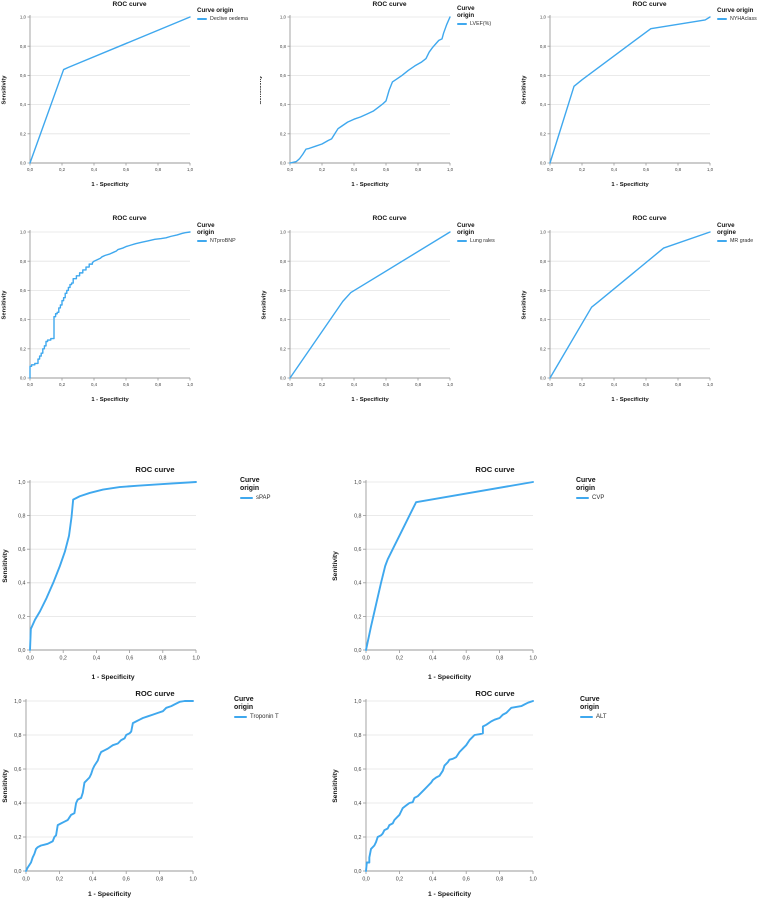 This screenshot has width=779, height=903. What do you see at coordinates (735, 241) in the screenshot?
I see `legend-item: MR grade` at bounding box center [735, 241].